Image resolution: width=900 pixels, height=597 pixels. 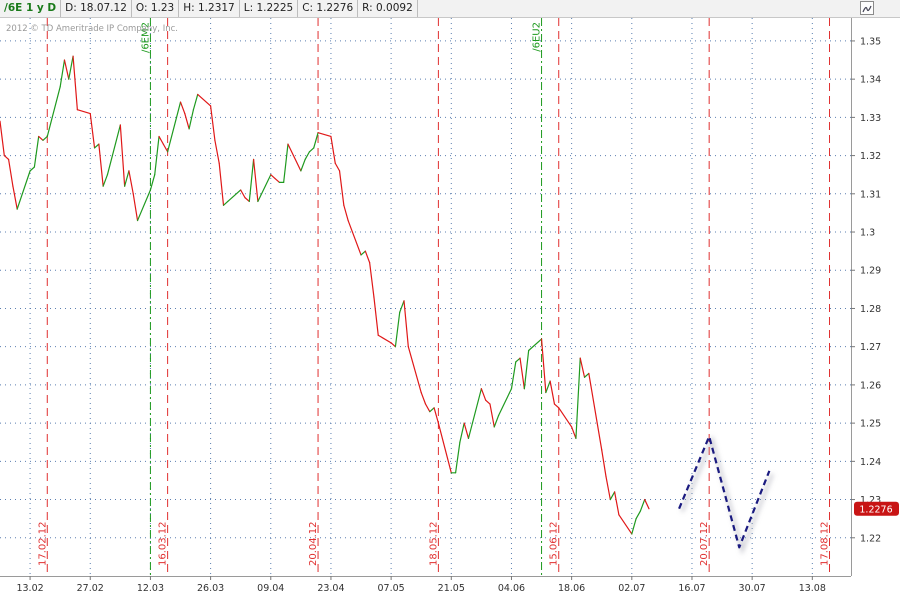 I want to click on marker-label: 20.07.12, so click(x=704, y=543).